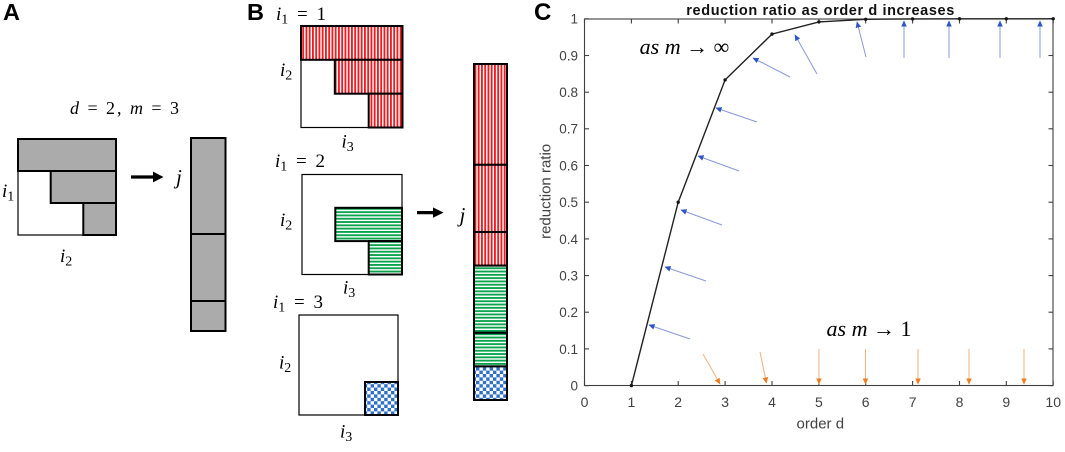 This screenshot has width=1065, height=452. Describe the element at coordinates (542, 13) in the screenshot. I see `svg-text: C` at that location.